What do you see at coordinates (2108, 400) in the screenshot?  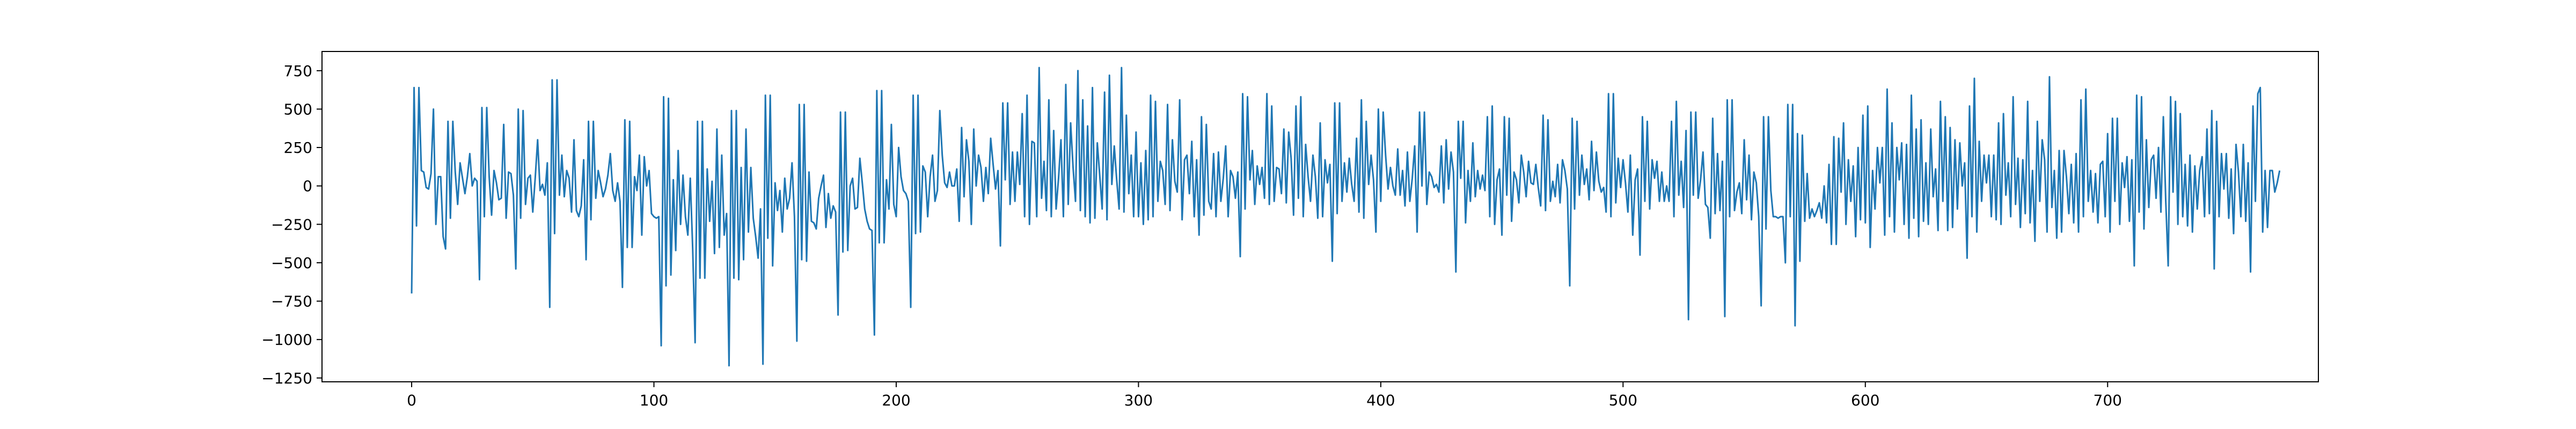 I see `x-tick-label: 700` at bounding box center [2108, 400].